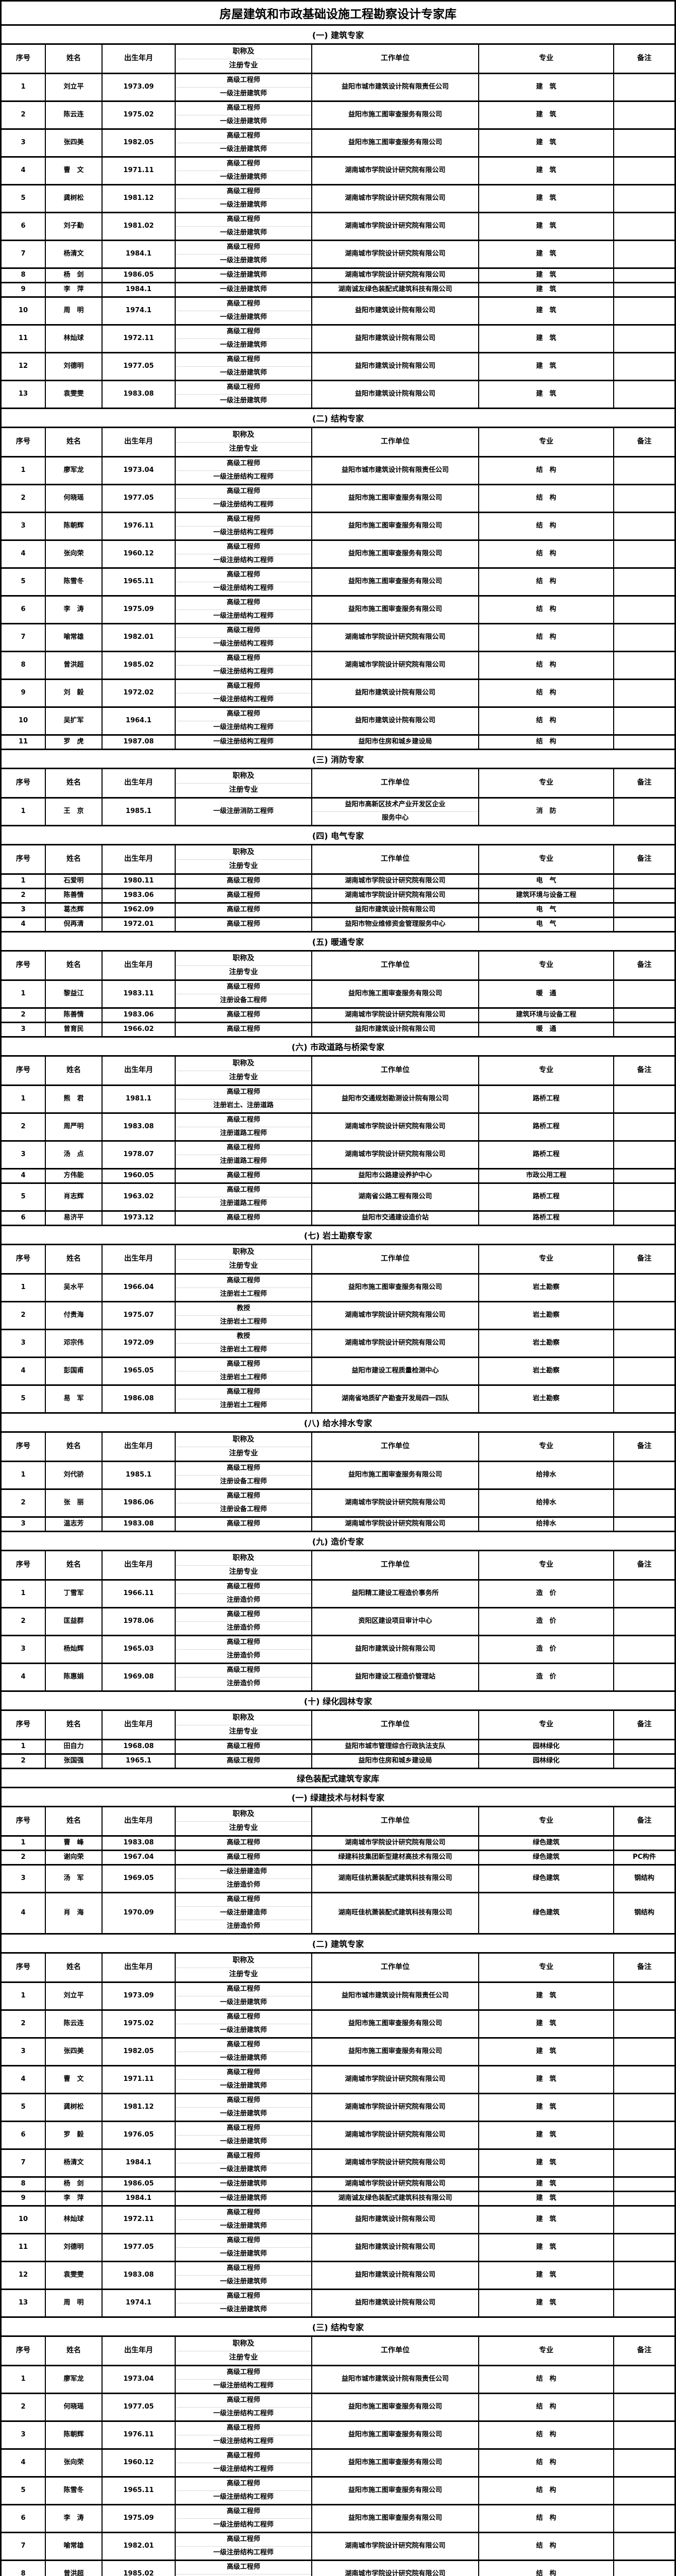  What do you see at coordinates (138, 441) in the screenshot?
I see `cell-line: 出生年月` at bounding box center [138, 441].